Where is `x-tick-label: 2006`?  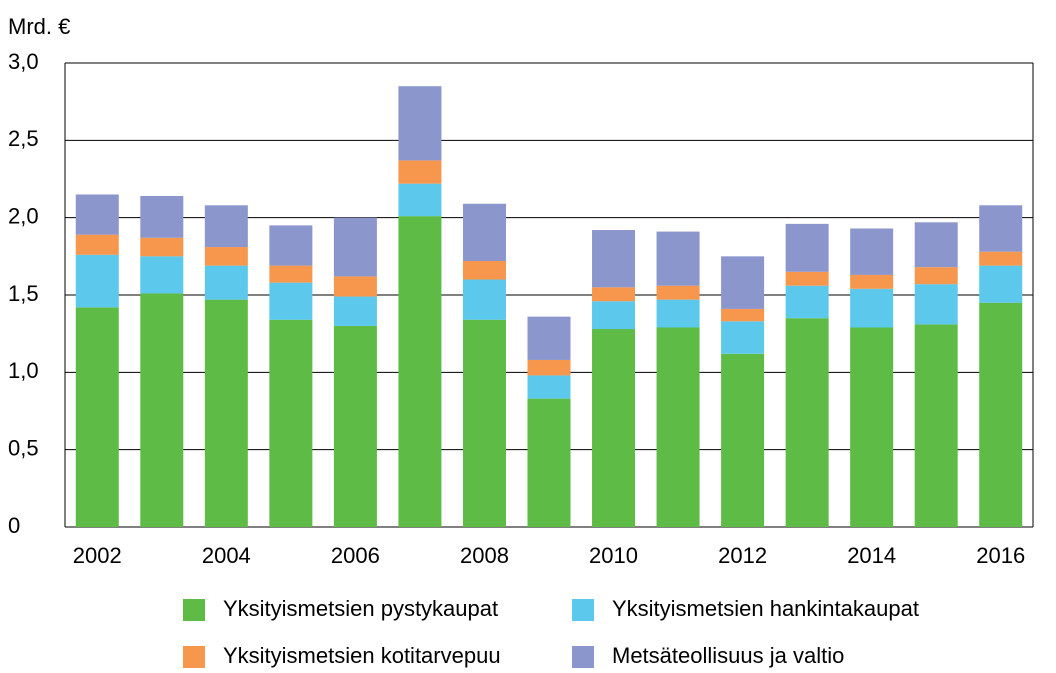 x-tick-label: 2006 is located at coordinates (355, 555).